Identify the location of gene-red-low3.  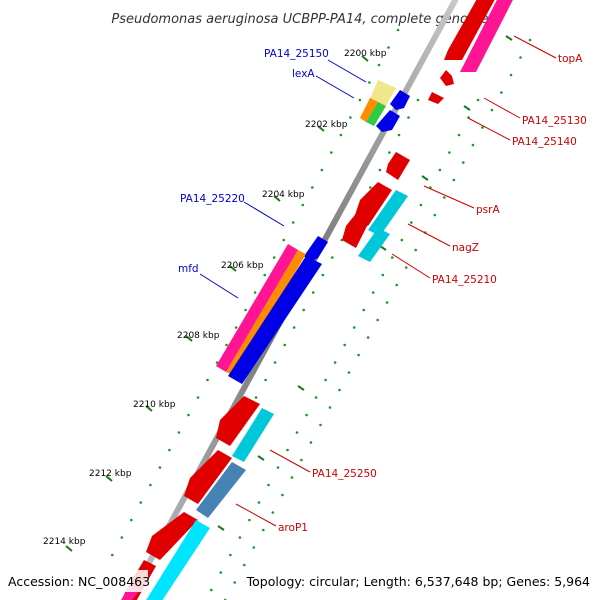
(172, 536).